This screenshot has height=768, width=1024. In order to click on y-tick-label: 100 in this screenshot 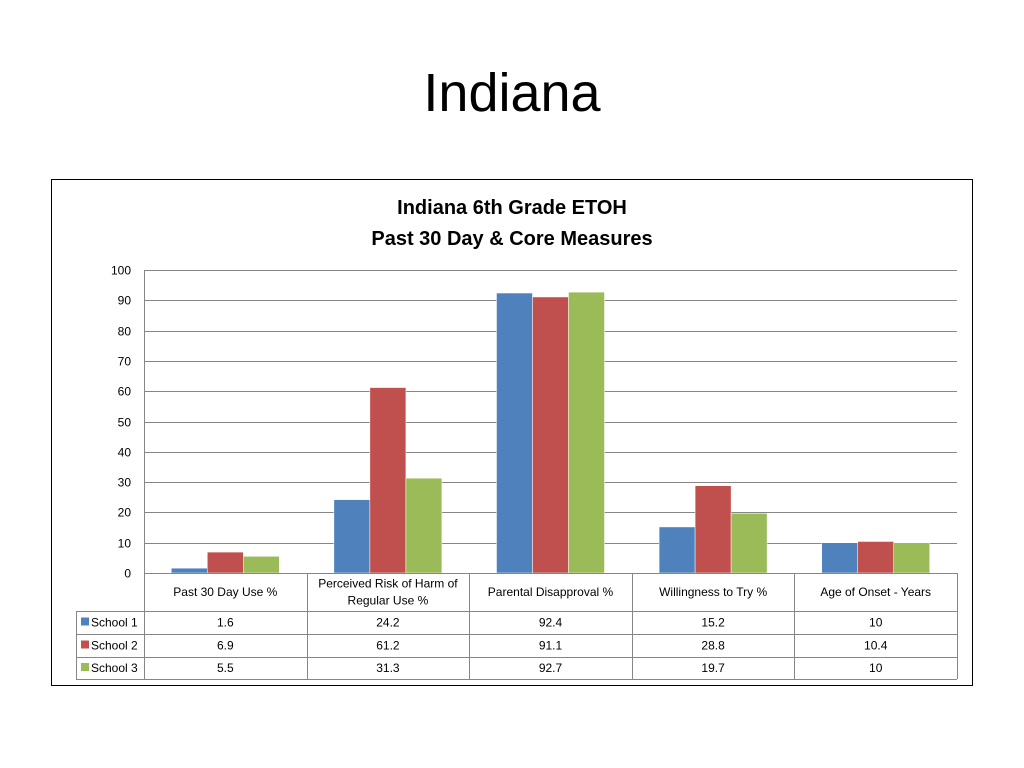, I will do `click(121, 271)`.